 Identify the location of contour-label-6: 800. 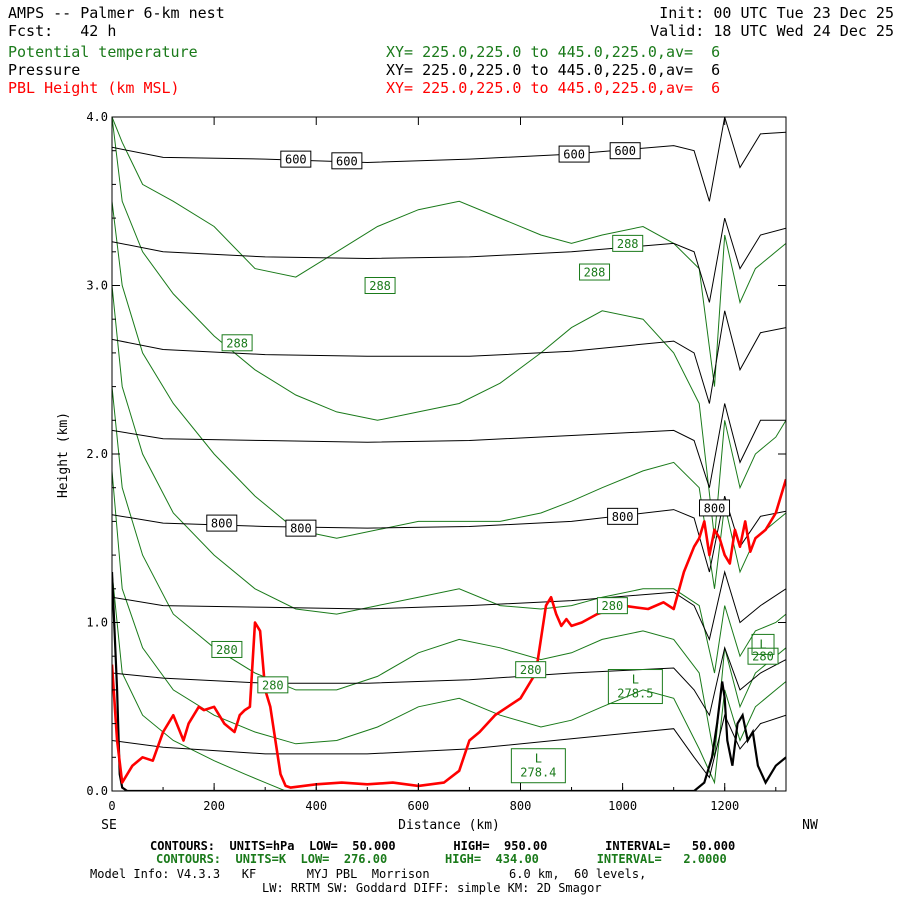
(623, 517).